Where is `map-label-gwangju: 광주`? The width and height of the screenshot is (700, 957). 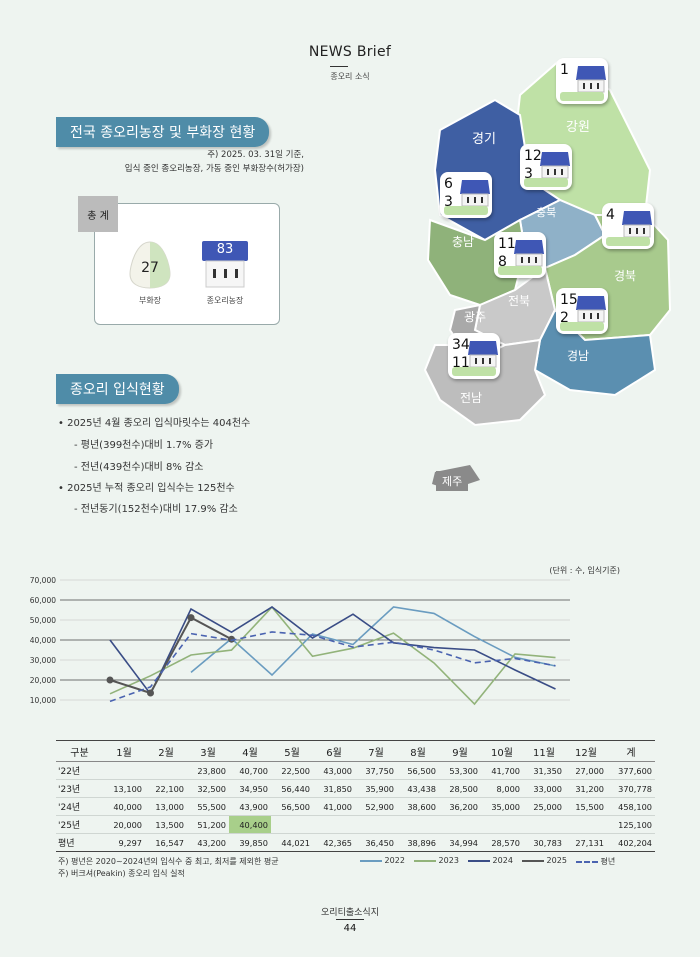 map-label-gwangju: 광주 is located at coordinates (475, 317).